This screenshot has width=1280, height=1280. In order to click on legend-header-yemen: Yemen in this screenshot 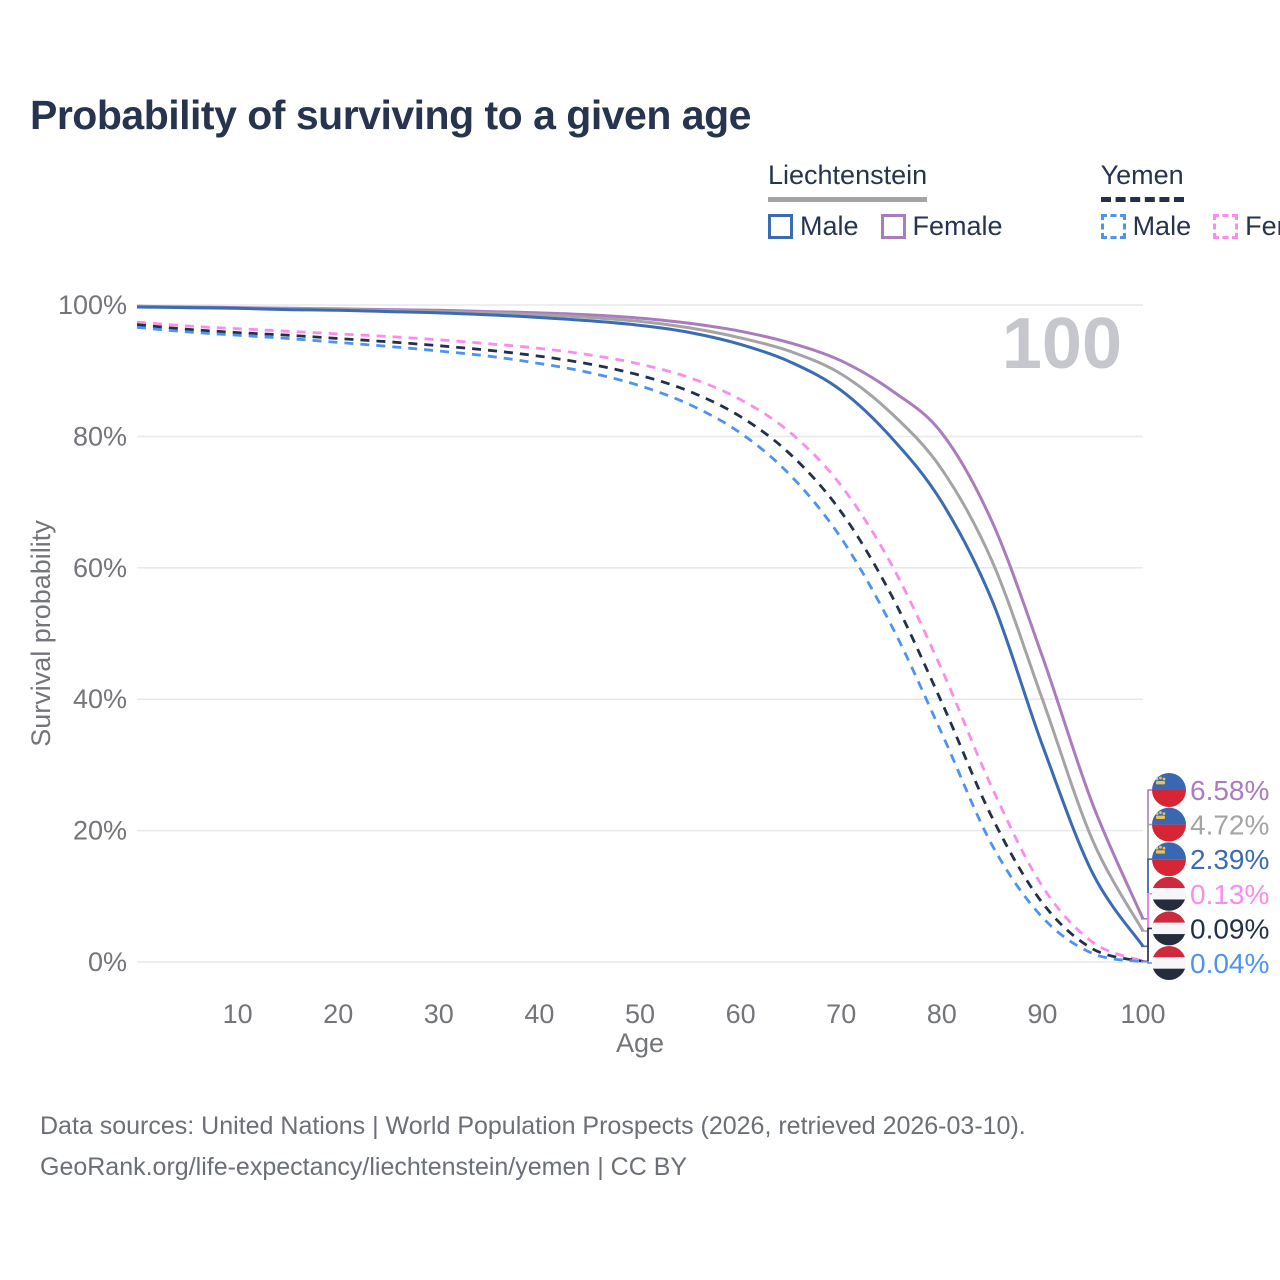, I will do `click(1142, 181)`.